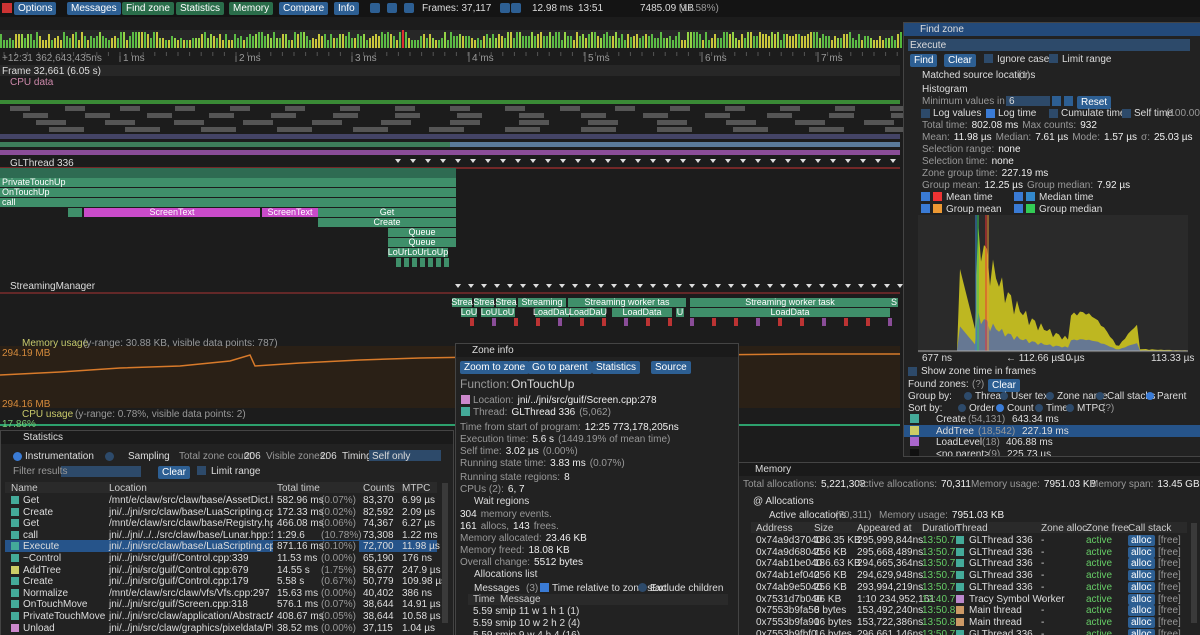 The image size is (1200, 635). Describe the element at coordinates (35, 8) in the screenshot. I see `toolbar-button: Options` at that location.